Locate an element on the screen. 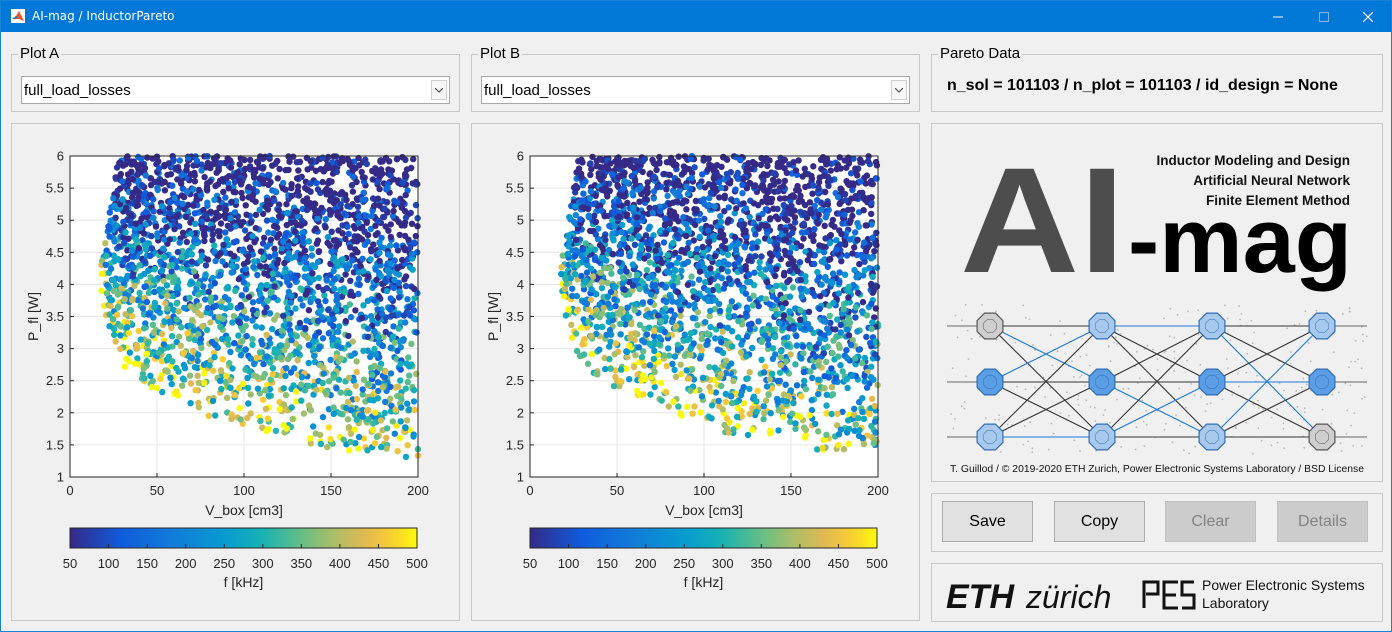  close-button is located at coordinates (1368, 16).